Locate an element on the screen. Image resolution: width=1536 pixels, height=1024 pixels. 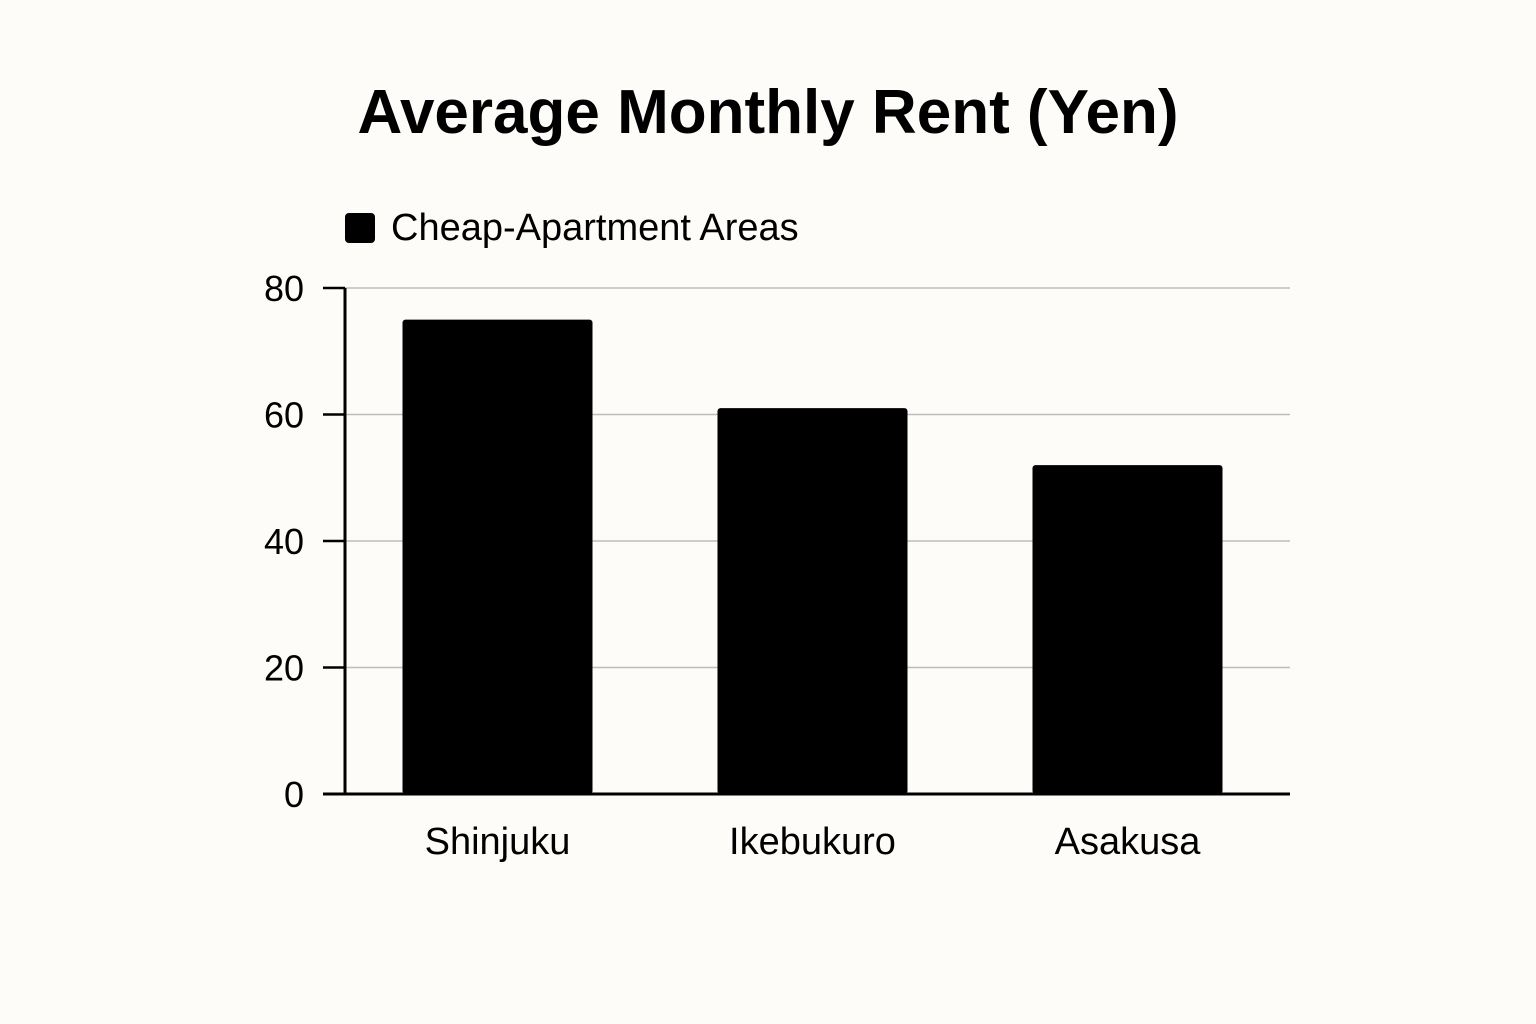
x-tick-label: Ikebukuro is located at coordinates (812, 842).